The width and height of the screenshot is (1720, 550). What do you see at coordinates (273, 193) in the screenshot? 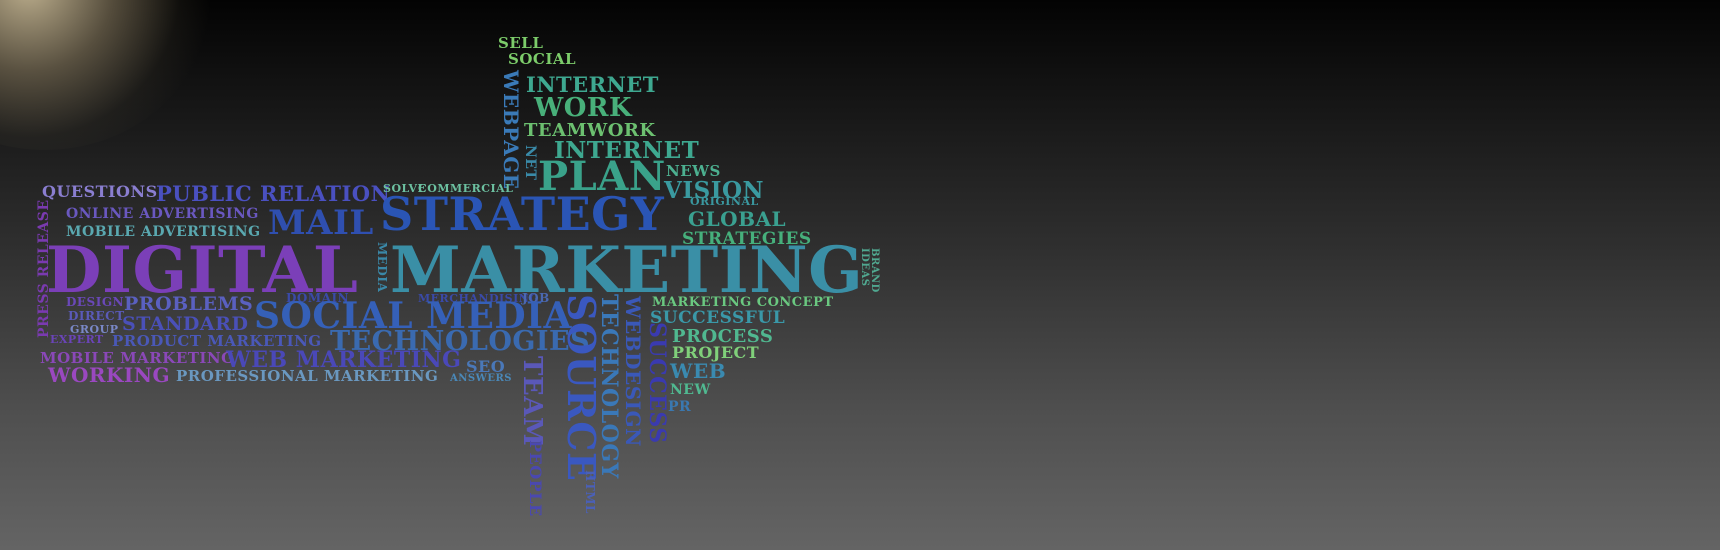
I see `word-public-relation: PUBLIC RELATION` at bounding box center [273, 193].